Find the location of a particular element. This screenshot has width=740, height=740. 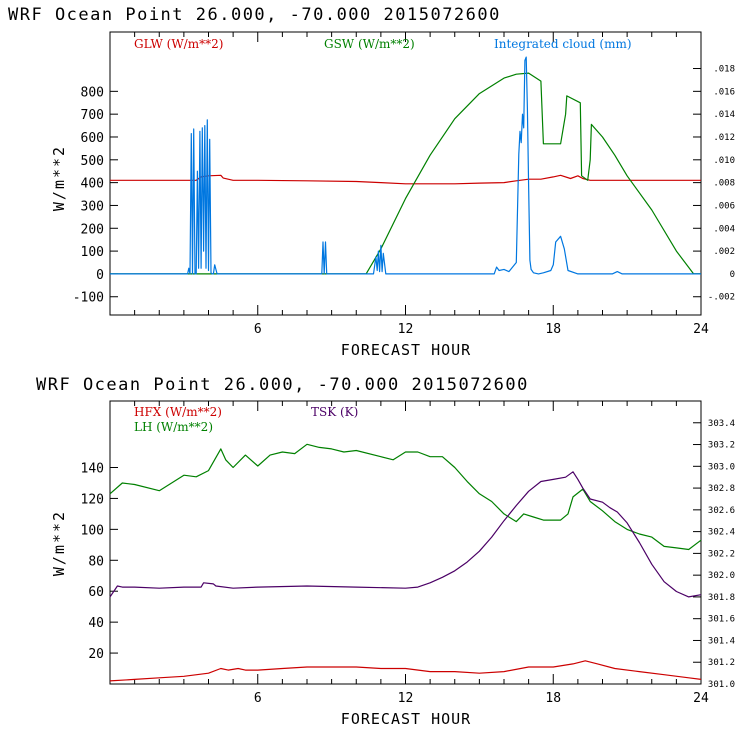

legend-hfx: HFX (W/m**2) is located at coordinates (178, 412).